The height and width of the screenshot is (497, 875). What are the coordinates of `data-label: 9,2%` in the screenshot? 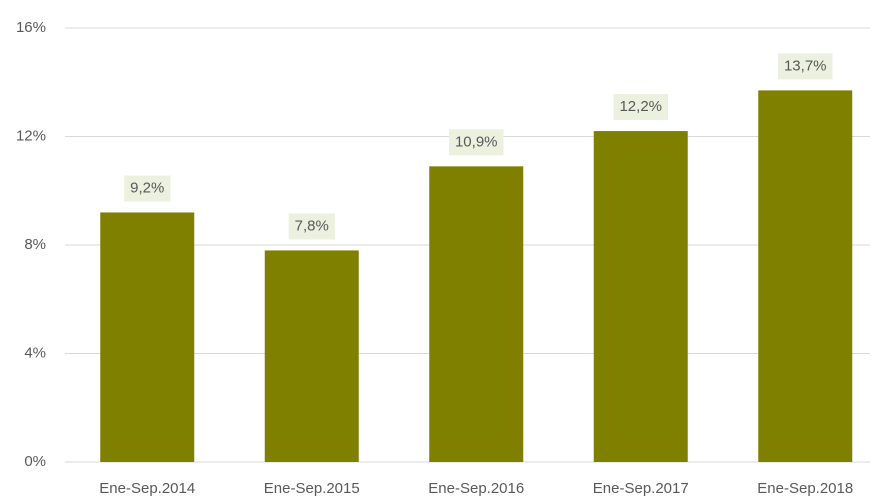 It's located at (147, 187).